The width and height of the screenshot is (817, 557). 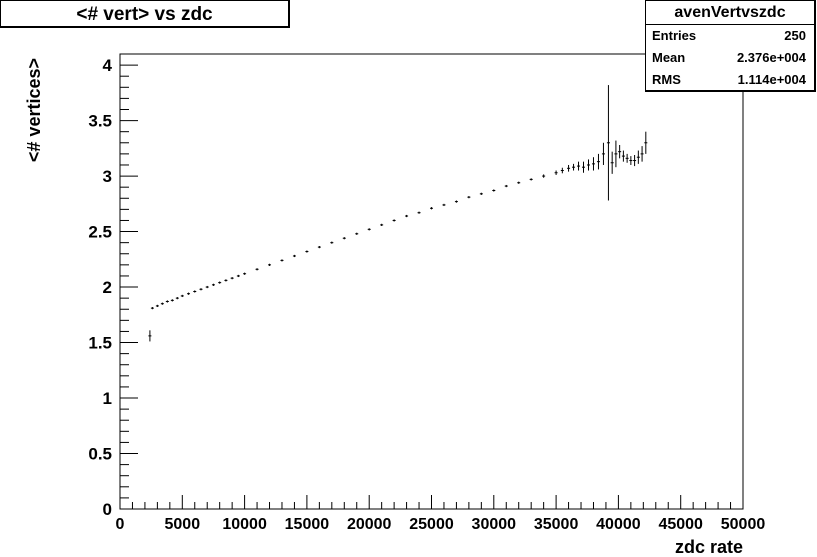 I want to click on y-tick-label: 1.5, so click(x=100, y=343).